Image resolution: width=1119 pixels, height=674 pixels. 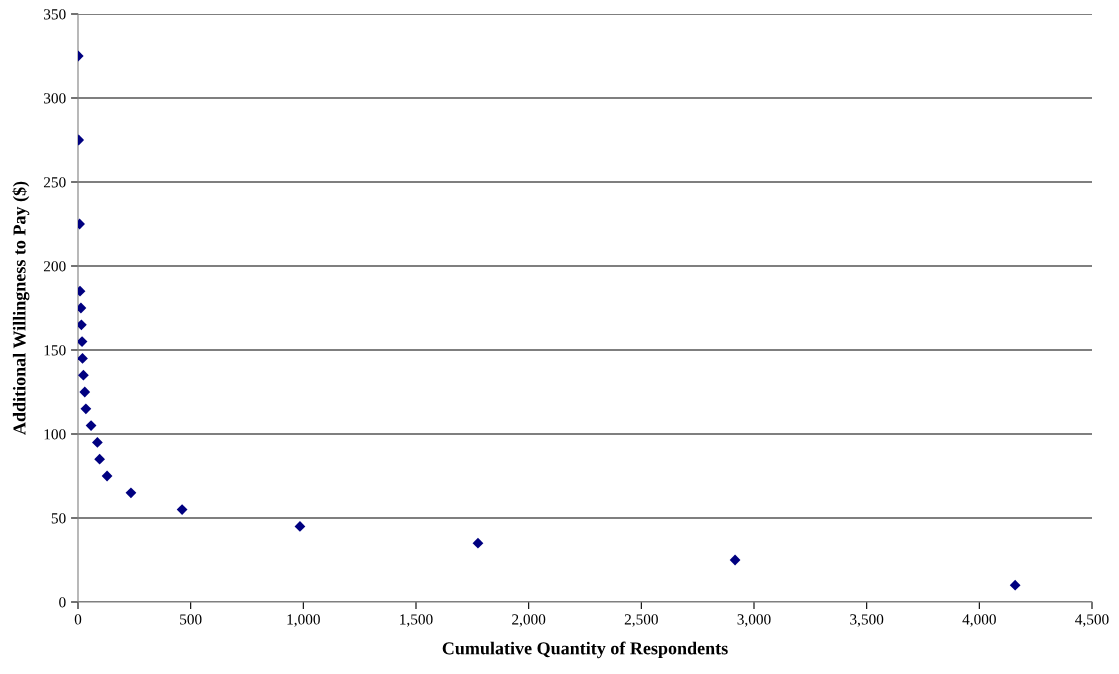 What do you see at coordinates (641, 620) in the screenshot?
I see `x-tick-label: 2,500` at bounding box center [641, 620].